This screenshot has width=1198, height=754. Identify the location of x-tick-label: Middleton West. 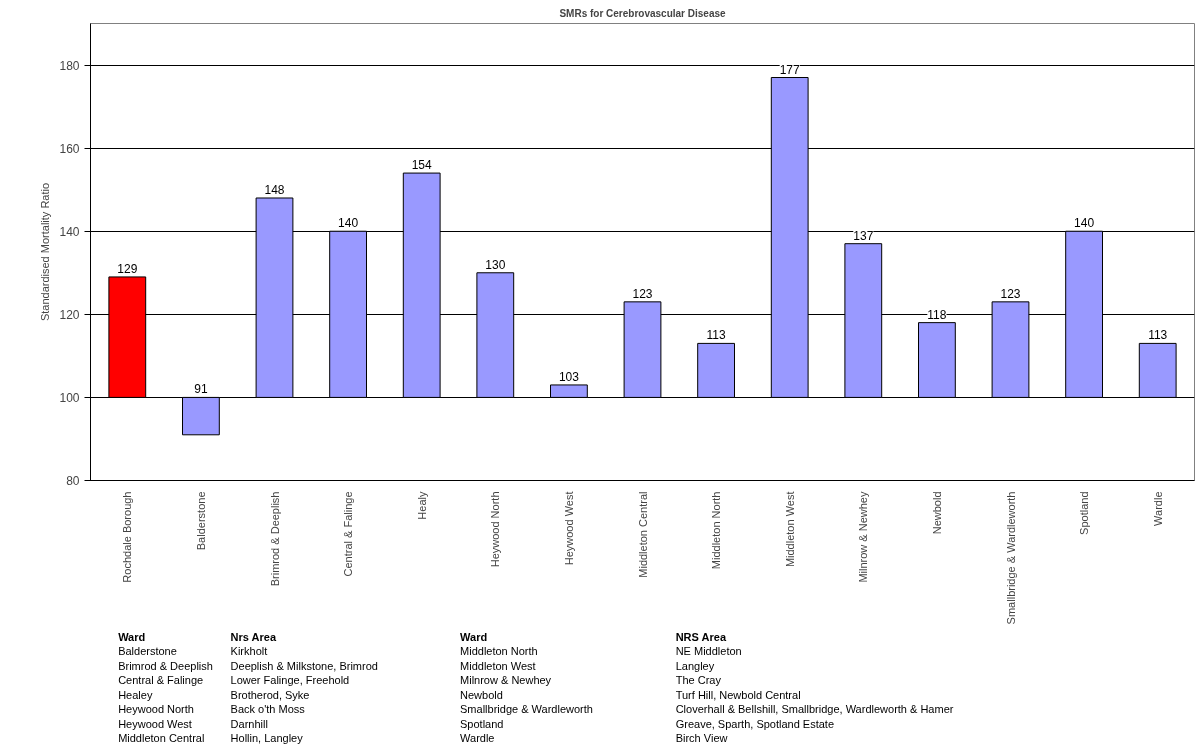
(789, 529).